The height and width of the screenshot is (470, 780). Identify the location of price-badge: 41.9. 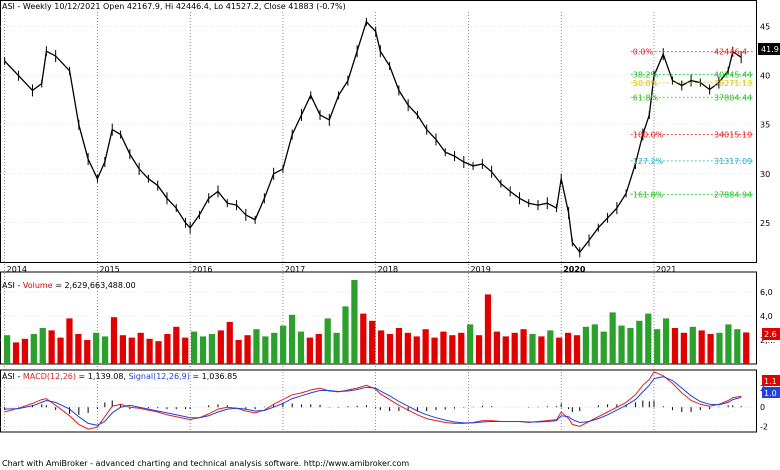
(769, 49).